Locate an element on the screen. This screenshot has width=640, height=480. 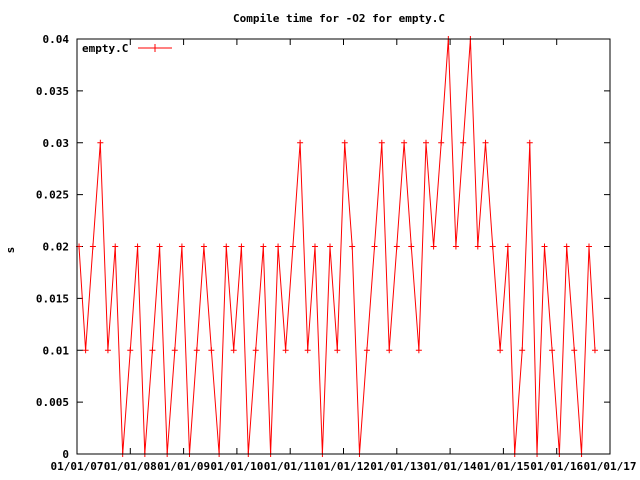
x-tick-label: 01/01/13 is located at coordinates (396, 466).